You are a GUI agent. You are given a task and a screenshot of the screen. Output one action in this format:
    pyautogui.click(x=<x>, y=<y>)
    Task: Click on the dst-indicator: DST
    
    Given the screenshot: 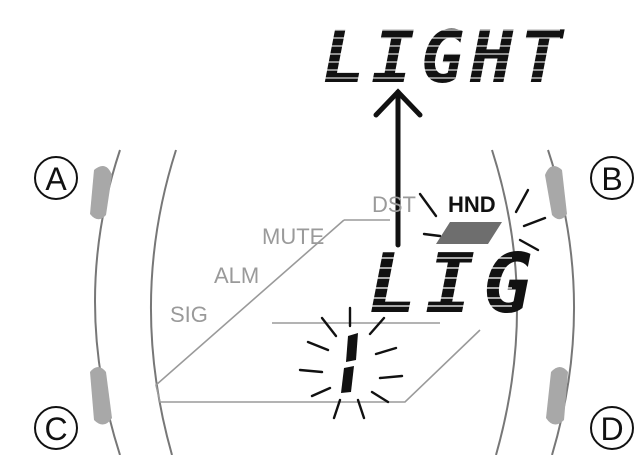 What is the action you would take?
    pyautogui.click(x=394, y=204)
    